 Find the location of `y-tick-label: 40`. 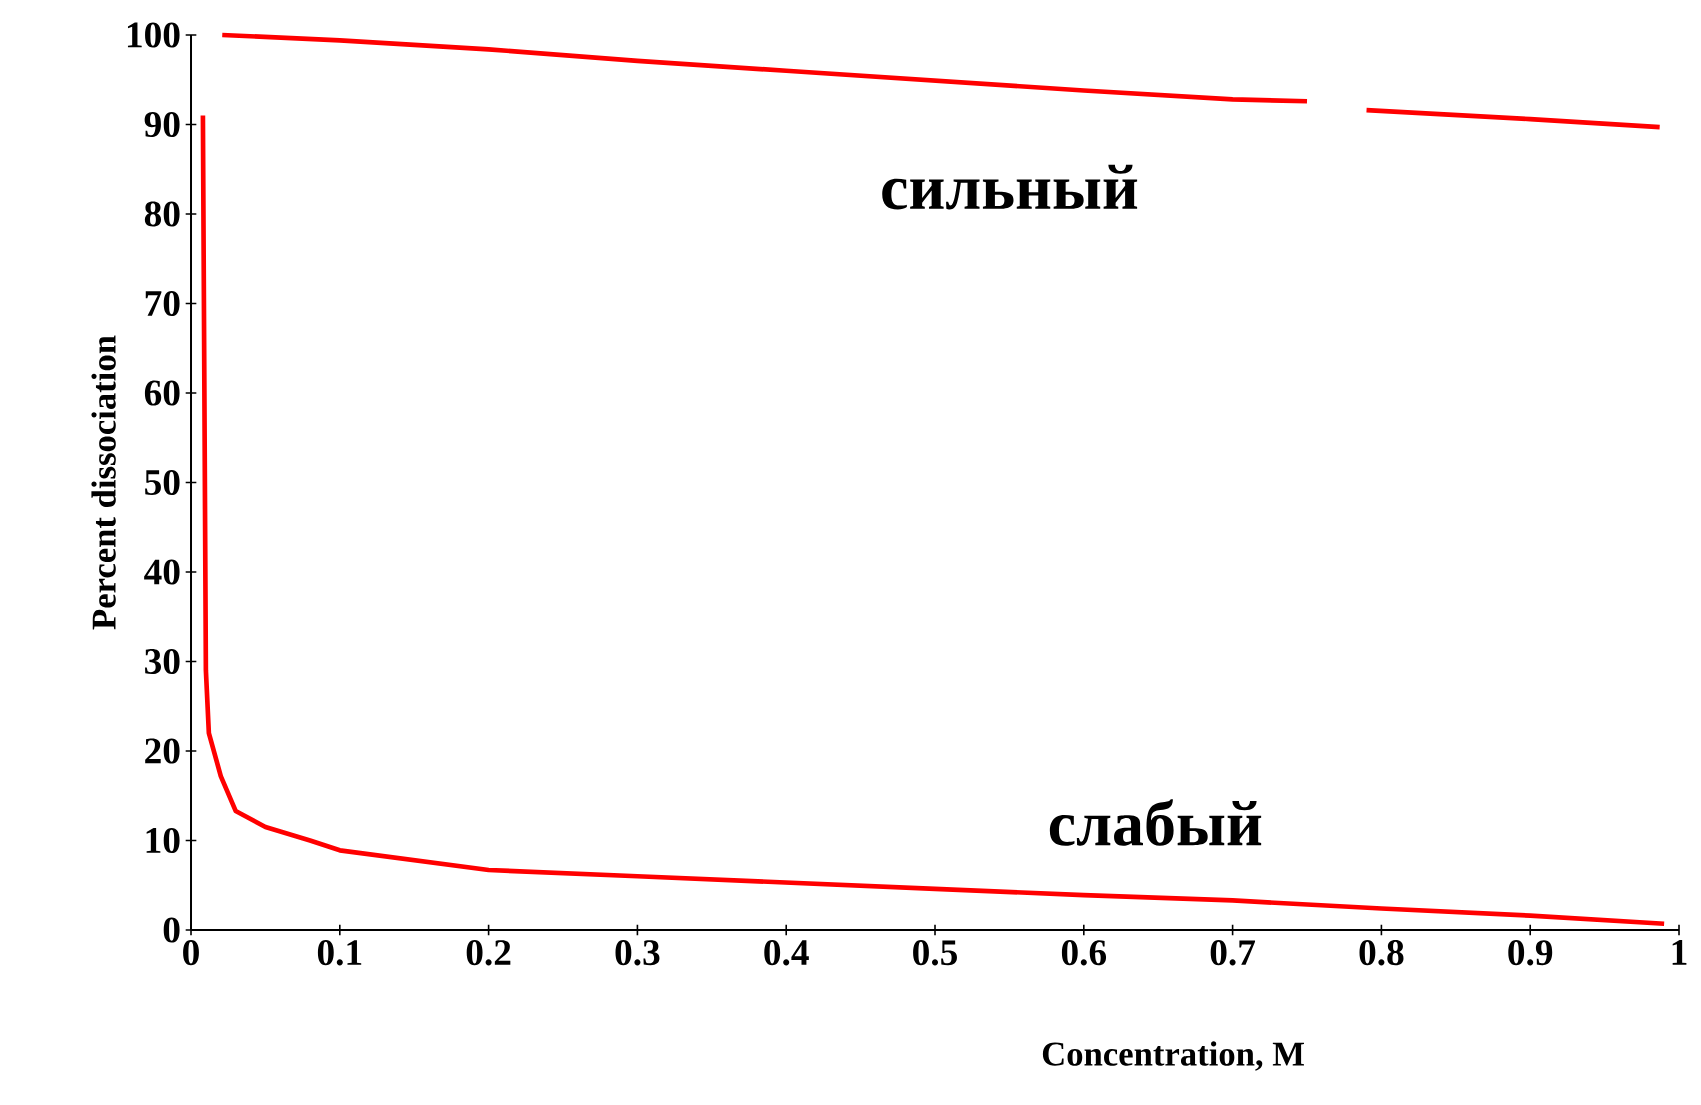

y-tick-label: 40 is located at coordinates (162, 572).